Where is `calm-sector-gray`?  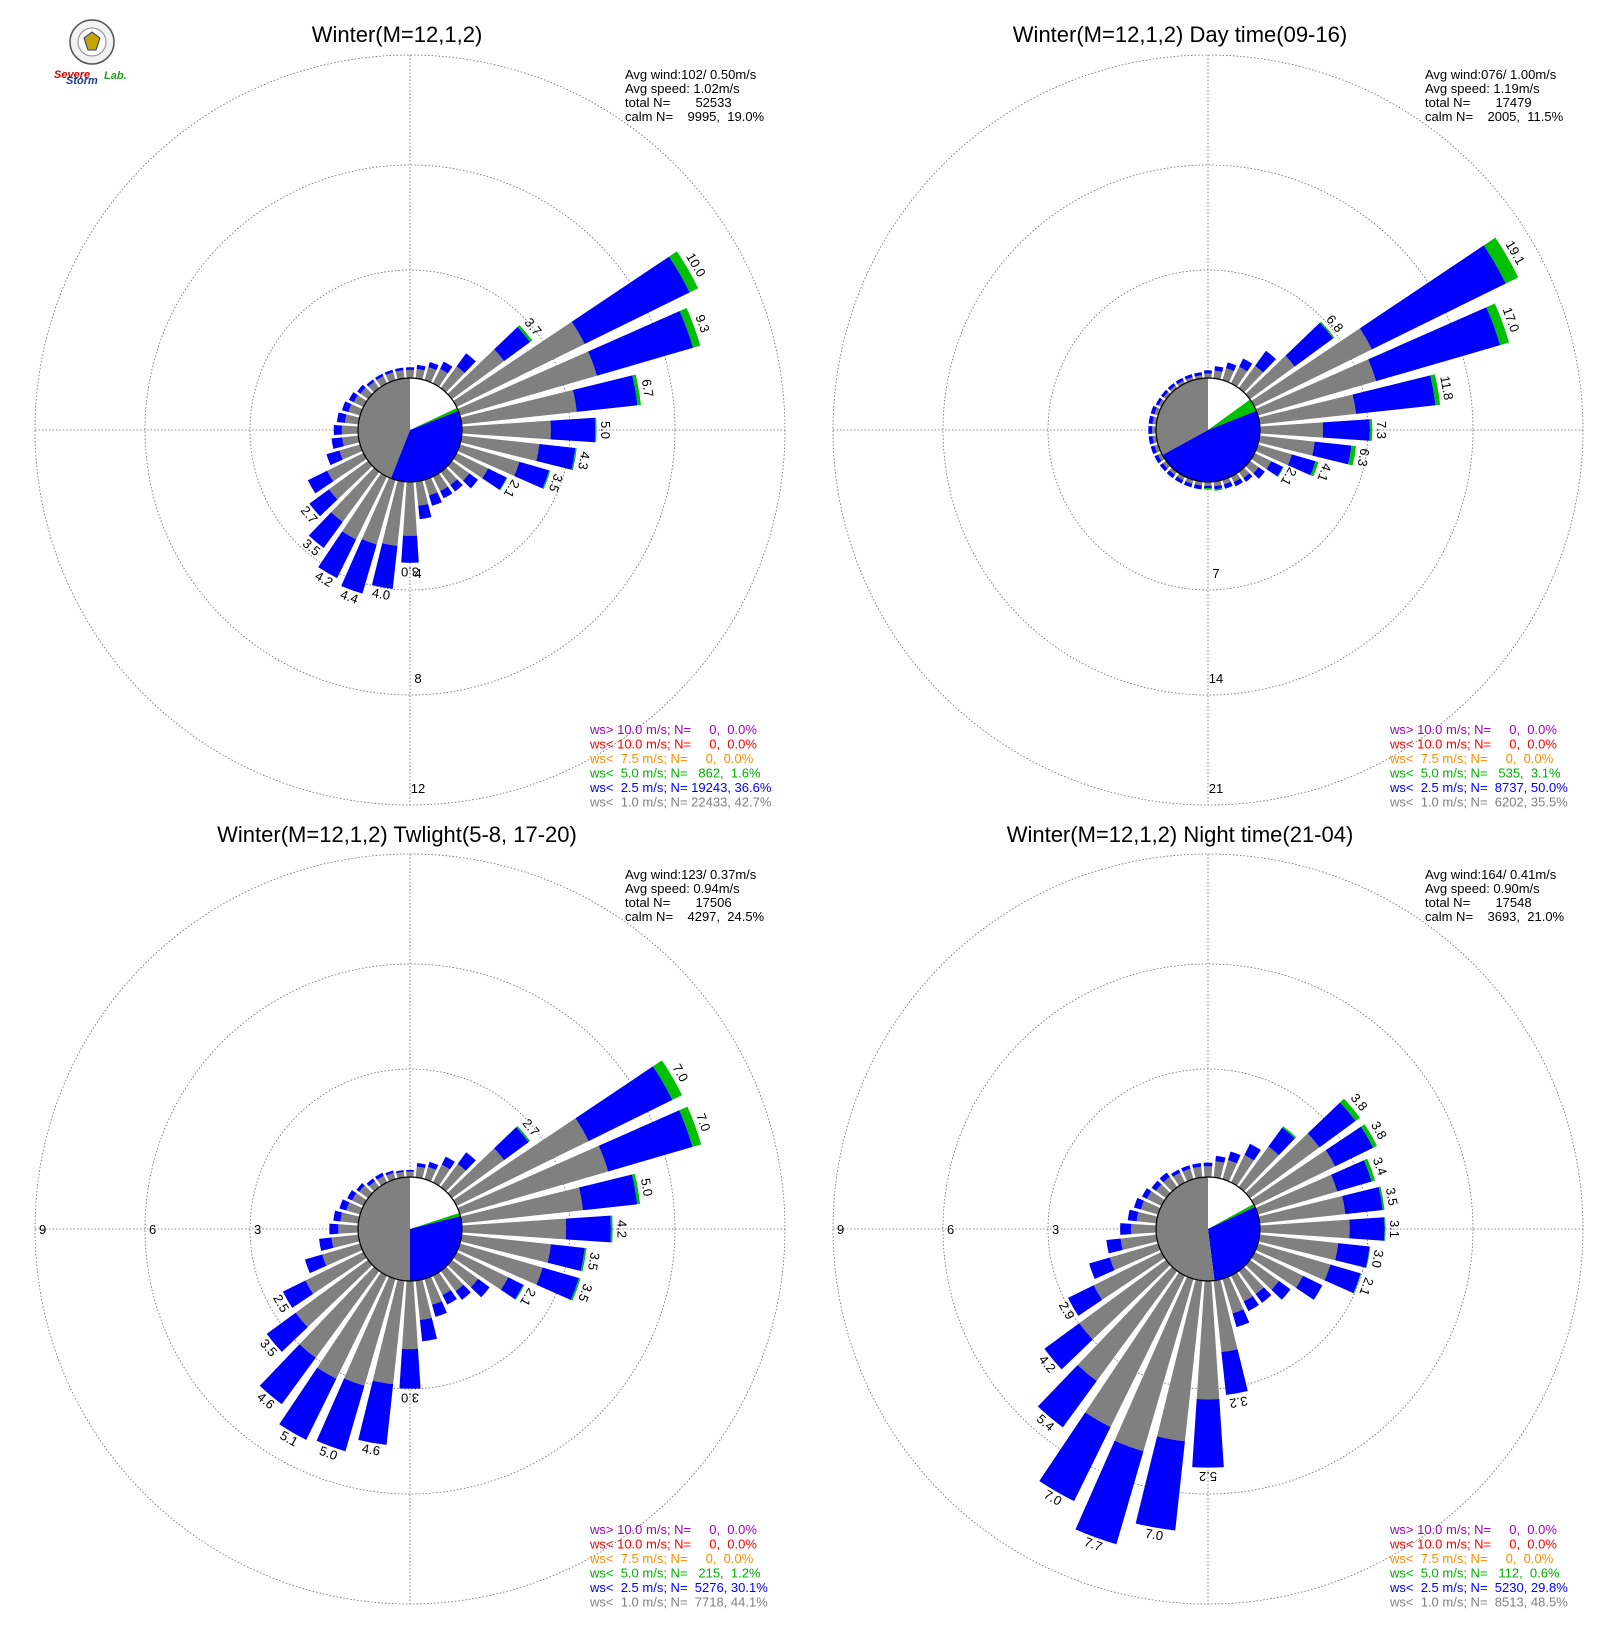
calm-sector-gray is located at coordinates (1181, 417).